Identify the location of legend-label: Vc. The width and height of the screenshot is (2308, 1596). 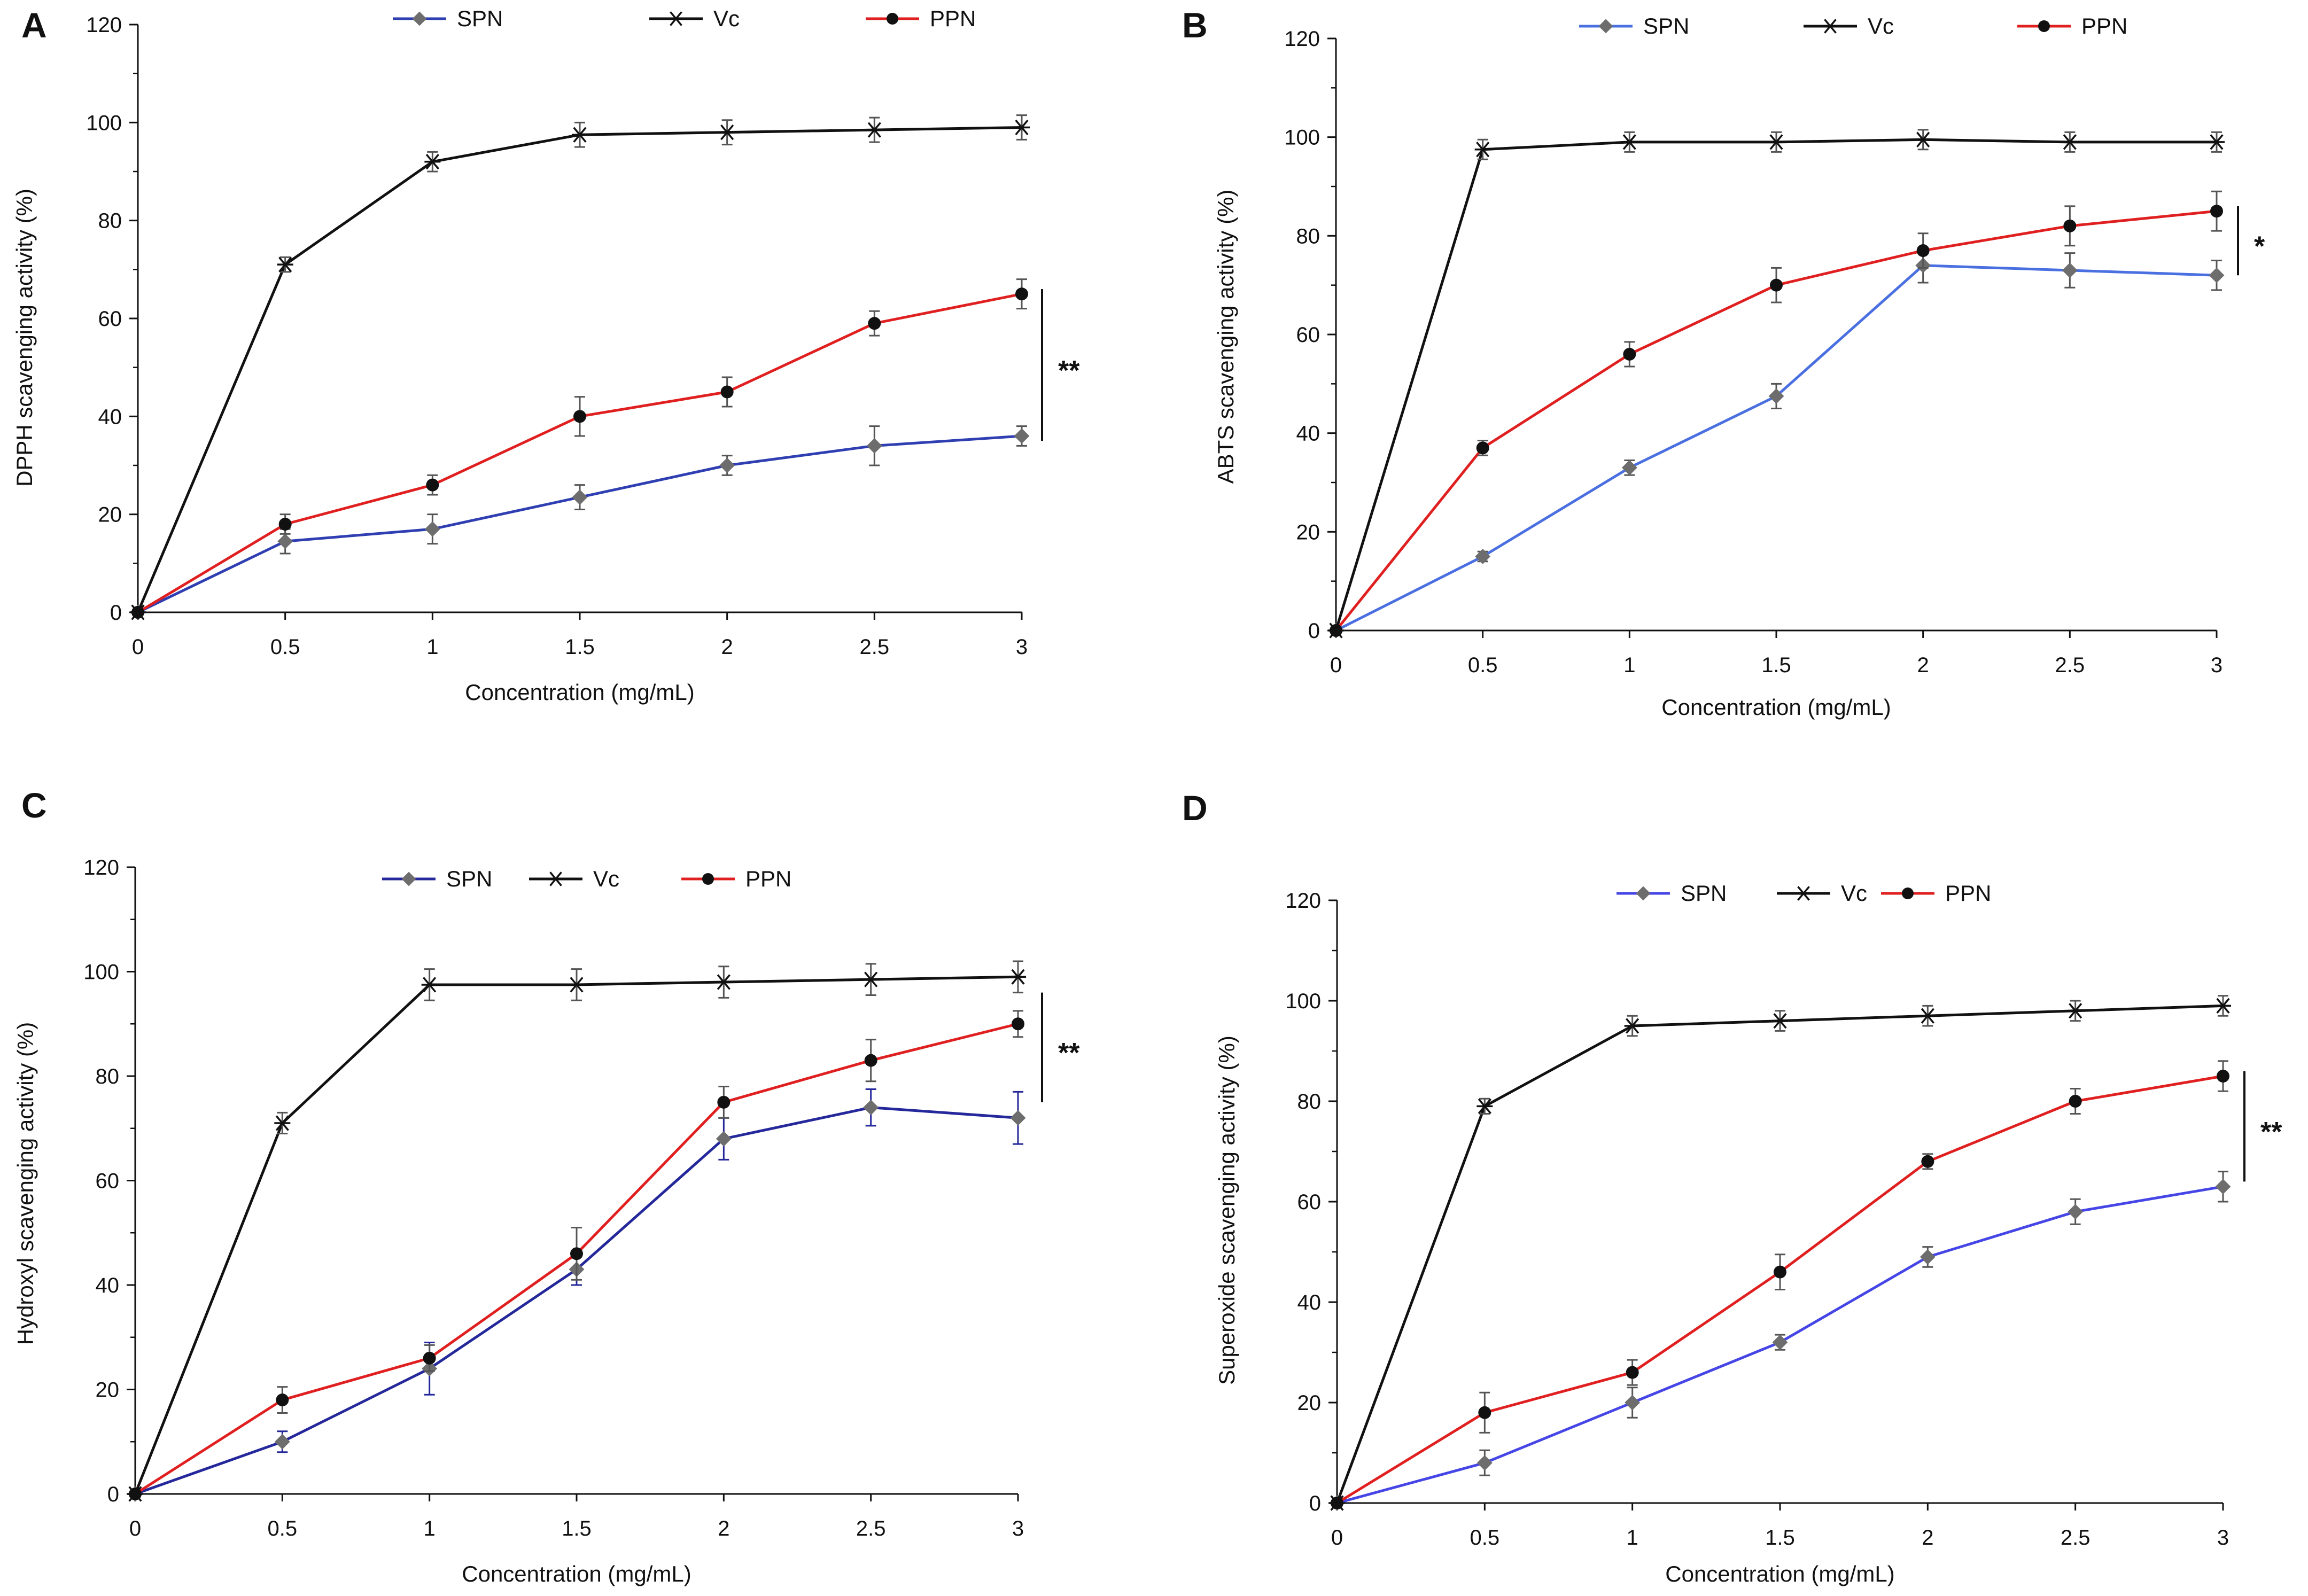
(1854, 893).